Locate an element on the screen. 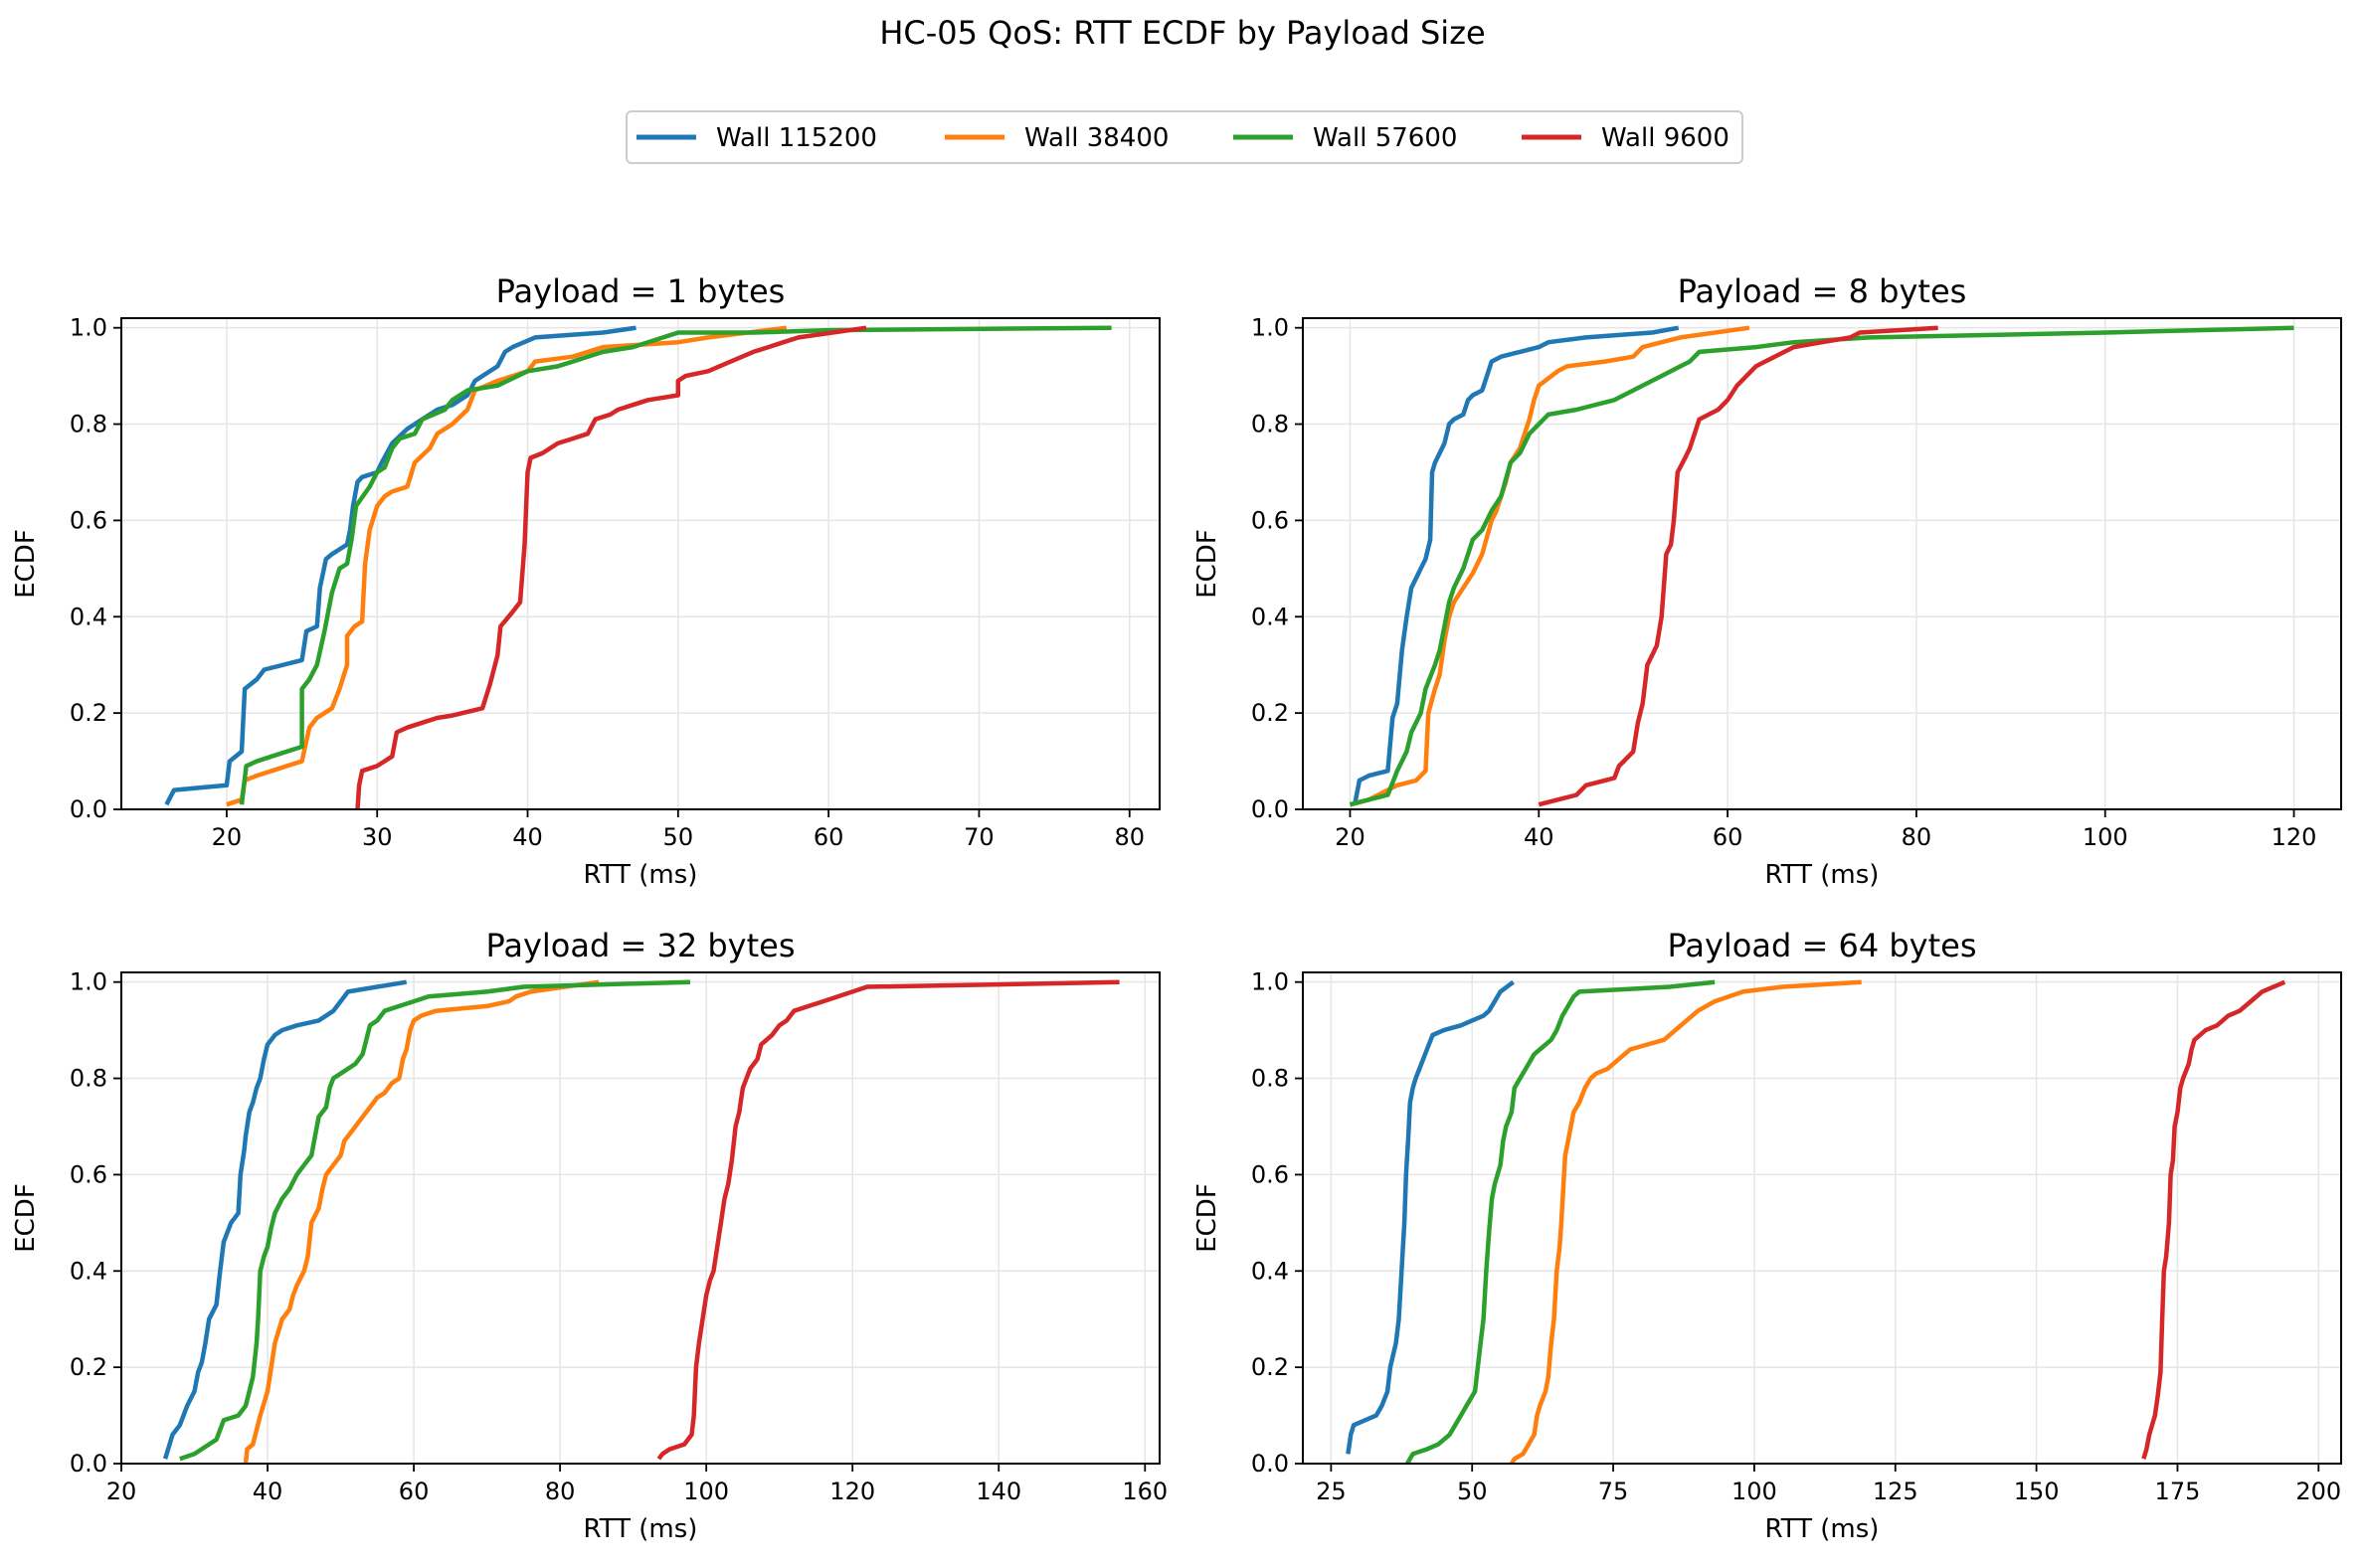 This screenshot has width=2365, height=1568. legend-entry-wall-57600: Wall 57600 is located at coordinates (1345, 138).